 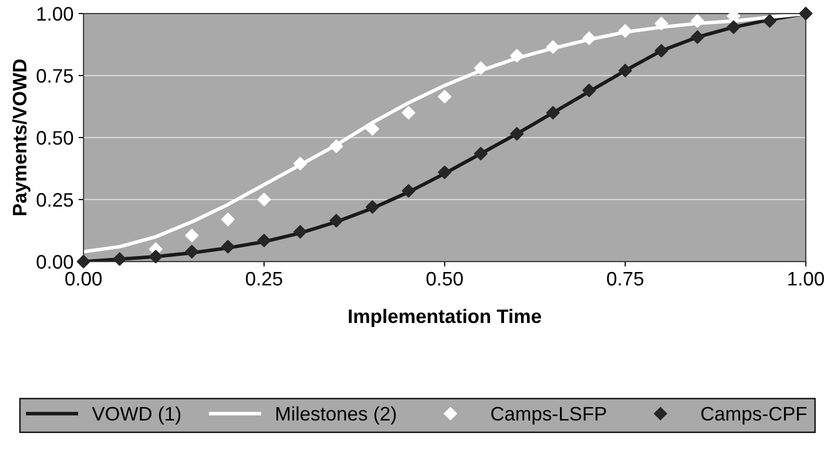 What do you see at coordinates (55, 262) in the screenshot?
I see `y-tick-label: 0.00` at bounding box center [55, 262].